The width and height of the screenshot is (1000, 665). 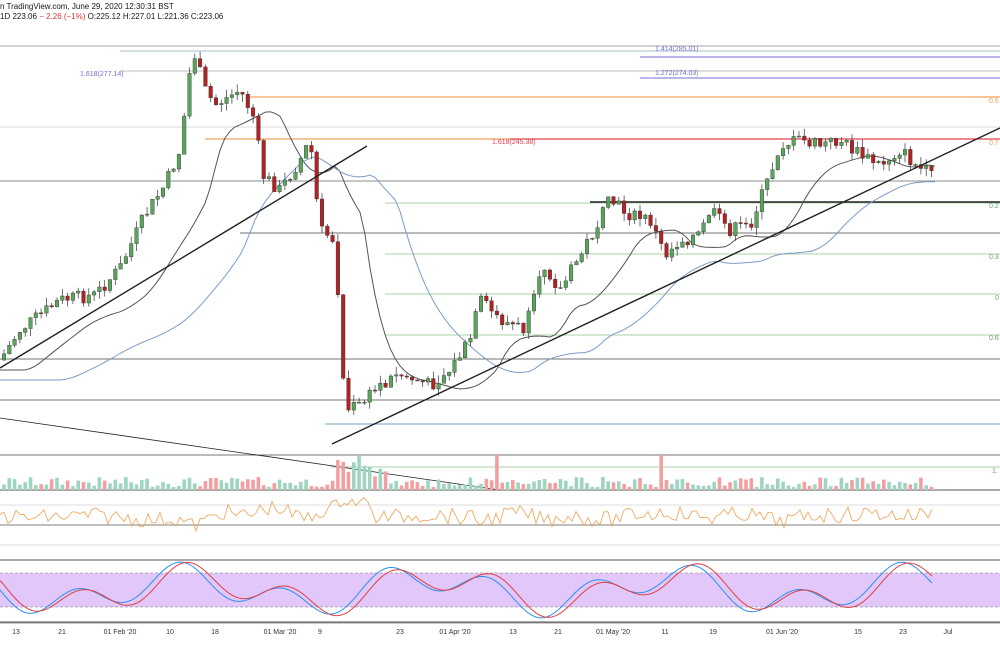 I want to click on x-axis-label: 01 Mar '20, so click(x=280, y=632).